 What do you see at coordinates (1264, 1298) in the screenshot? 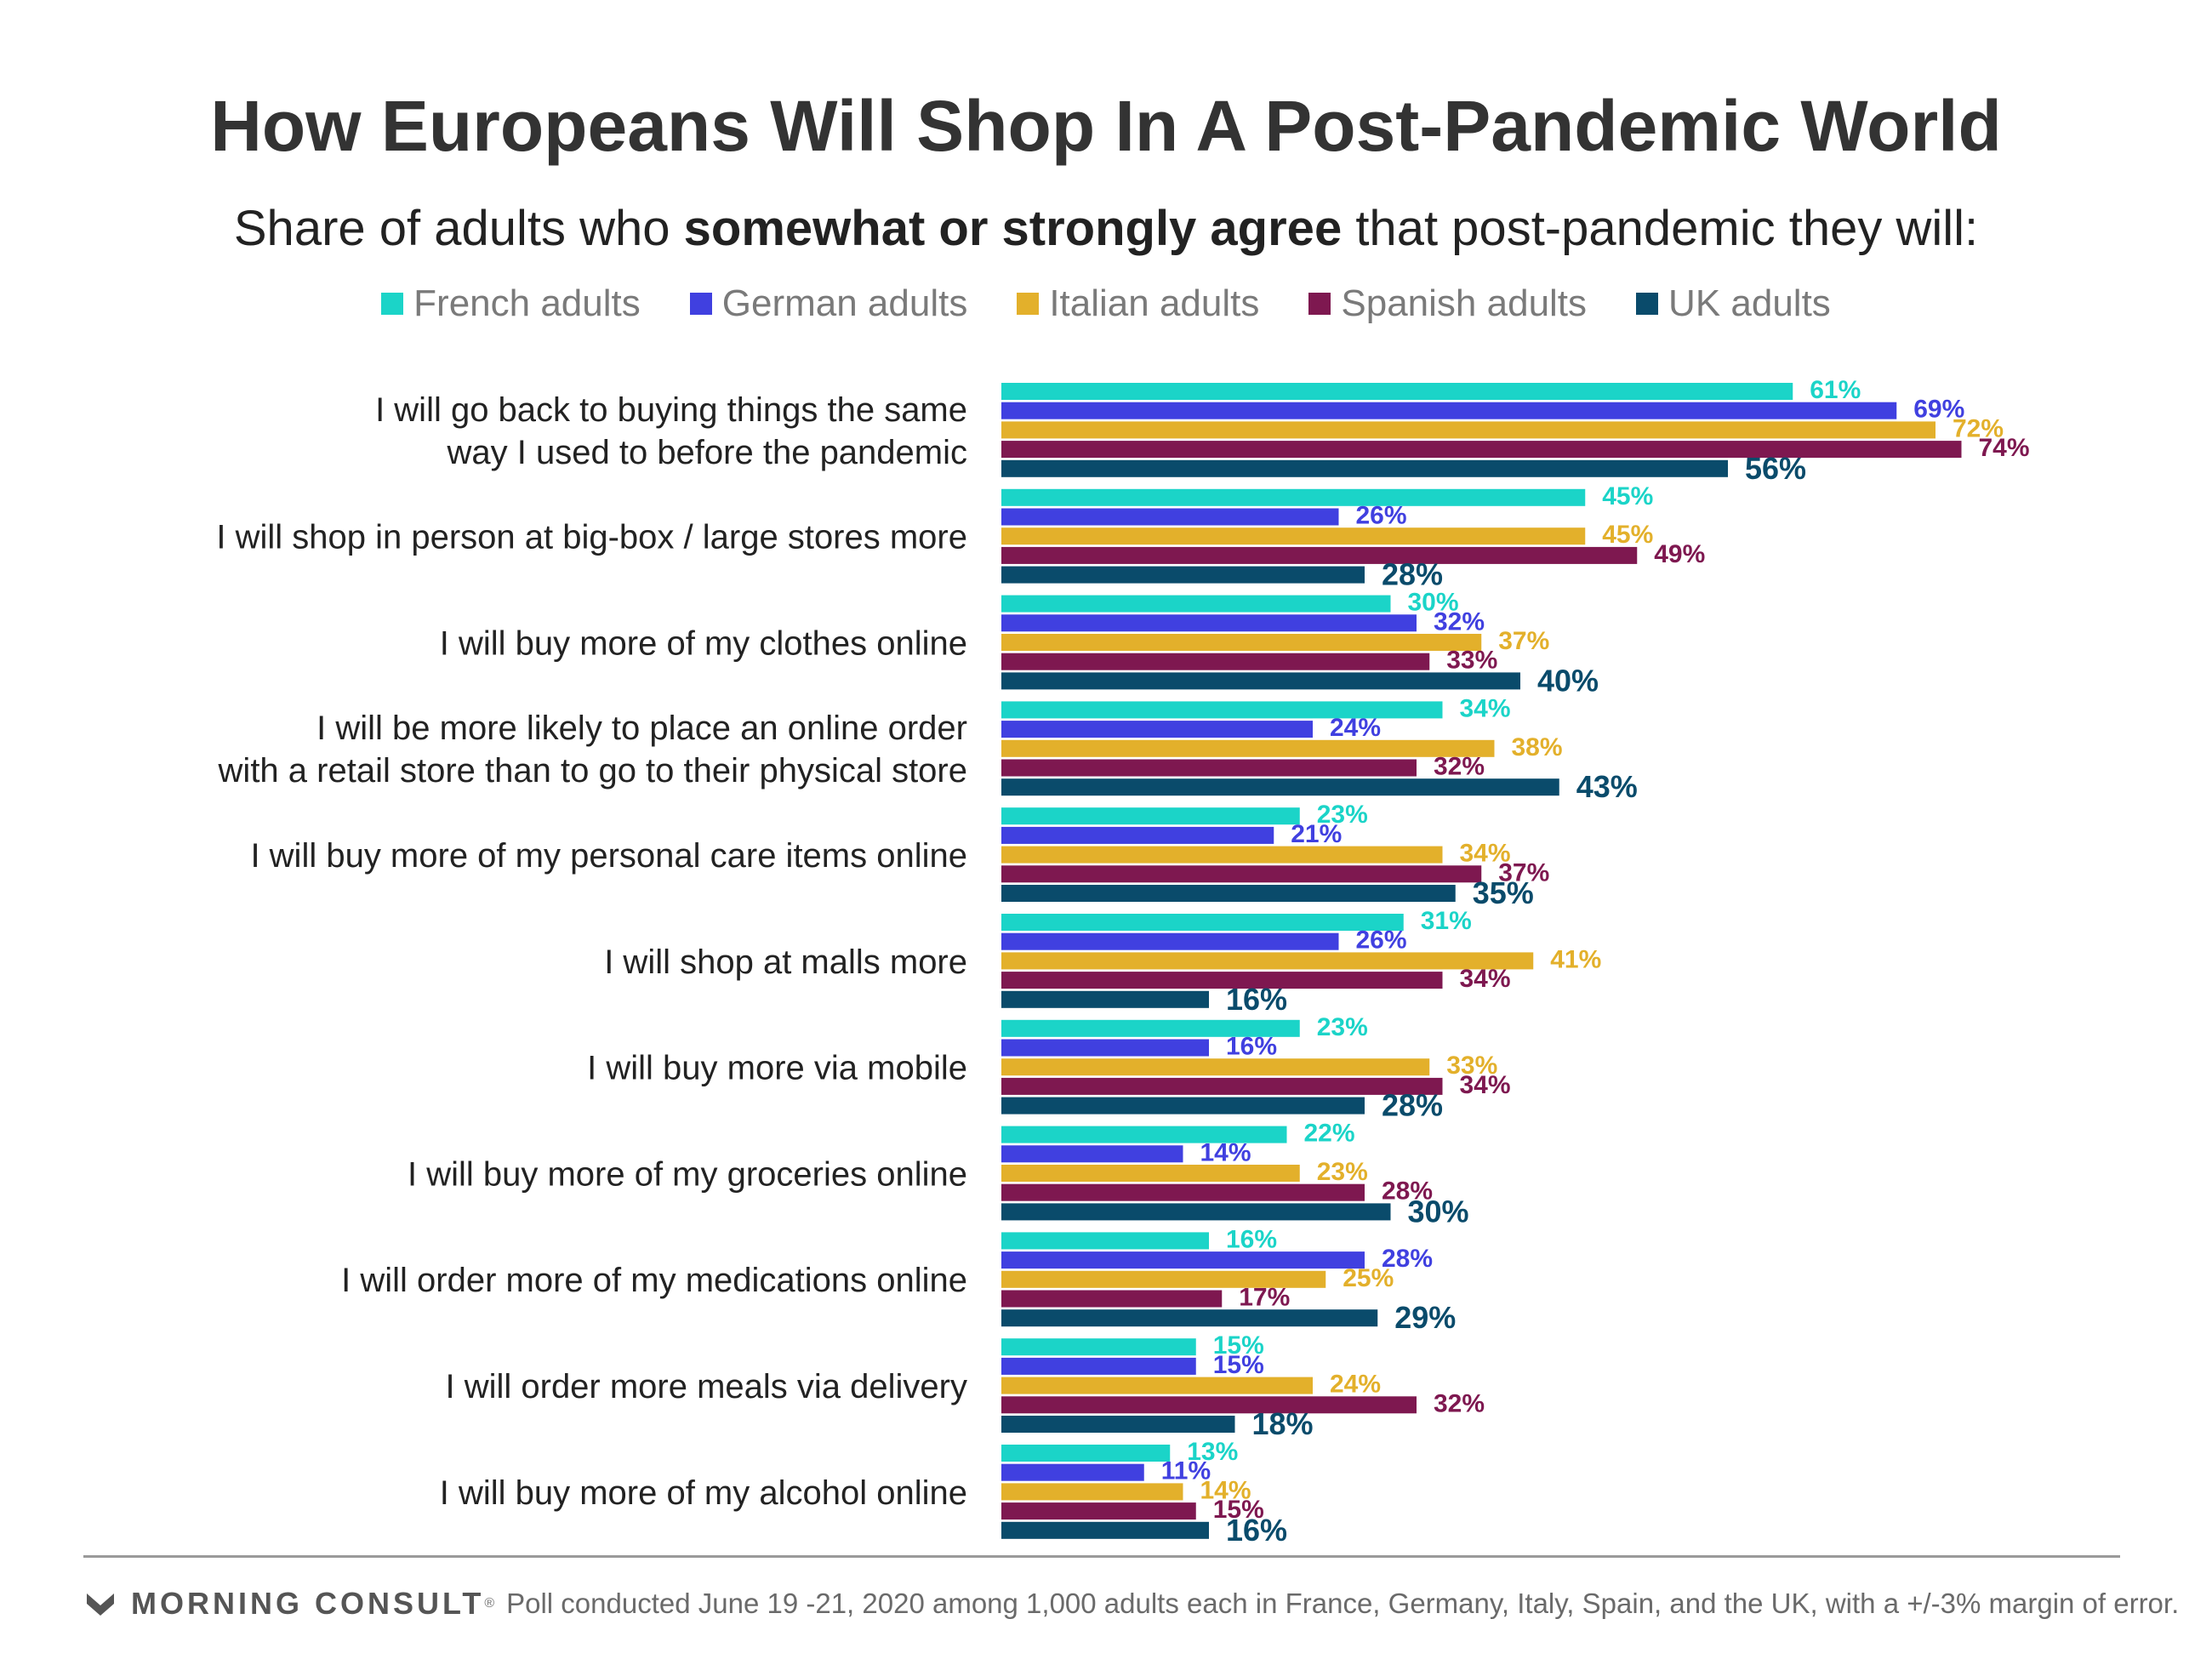
I see `data-label-spanish-adults: 17%` at bounding box center [1264, 1298].